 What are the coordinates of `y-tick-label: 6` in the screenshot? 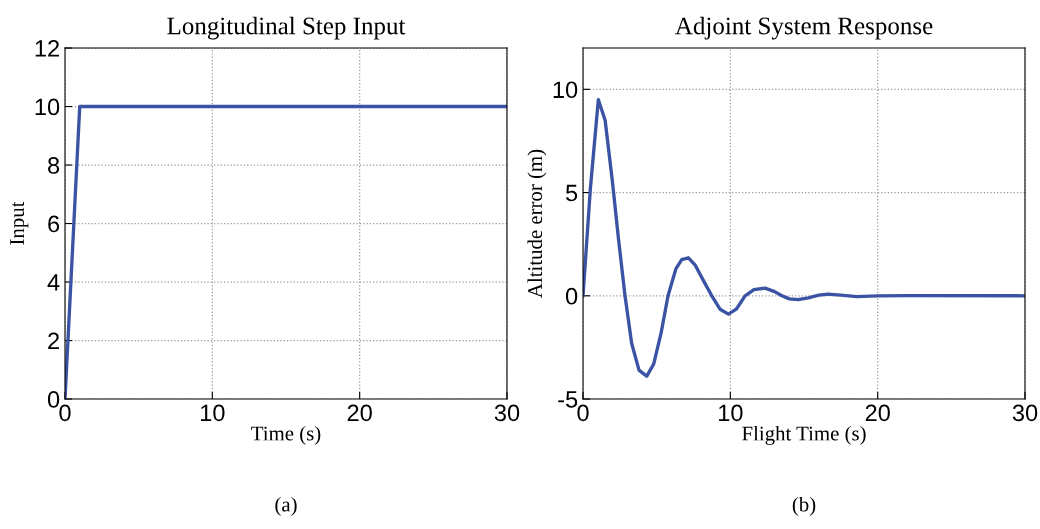 It's located at (54, 224).